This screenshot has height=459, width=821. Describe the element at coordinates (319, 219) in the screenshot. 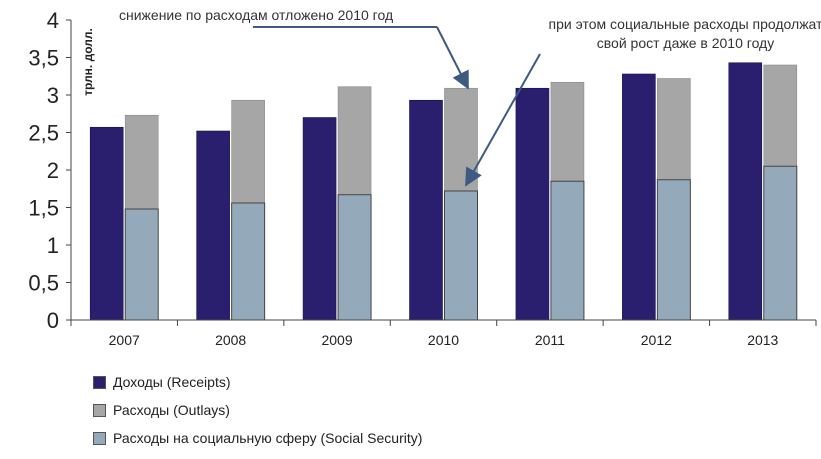

I see `bar-receipts-2009` at that location.